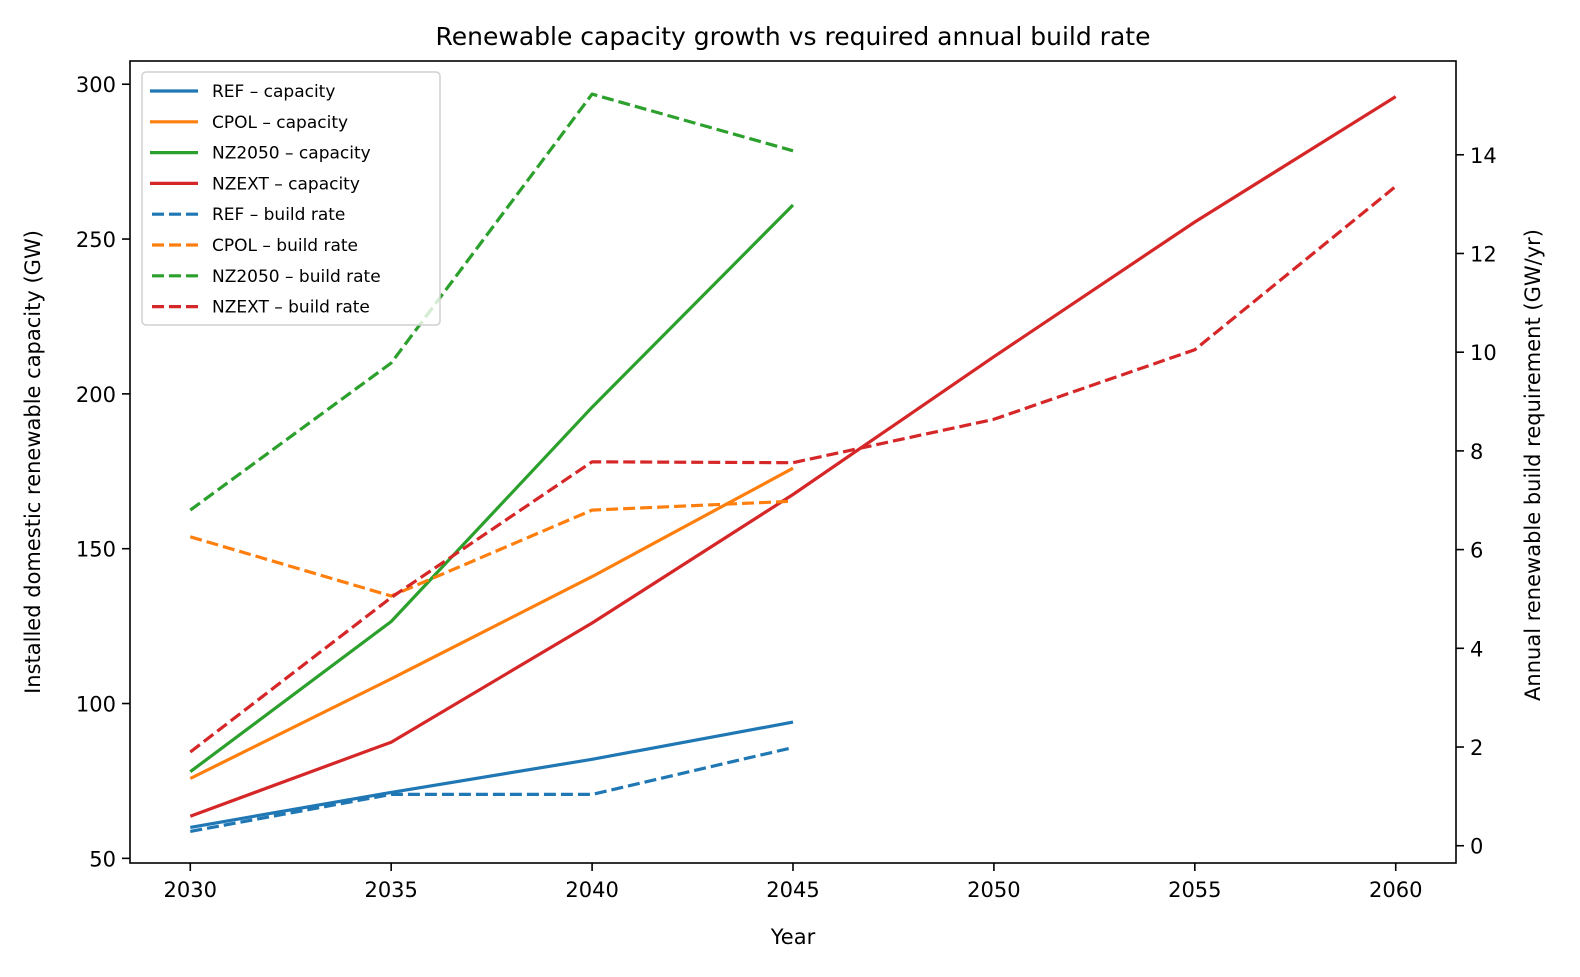 This screenshot has width=1580, height=977. Describe the element at coordinates (285, 246) in the screenshot. I see `legend-label: CPOL – build rate` at that location.